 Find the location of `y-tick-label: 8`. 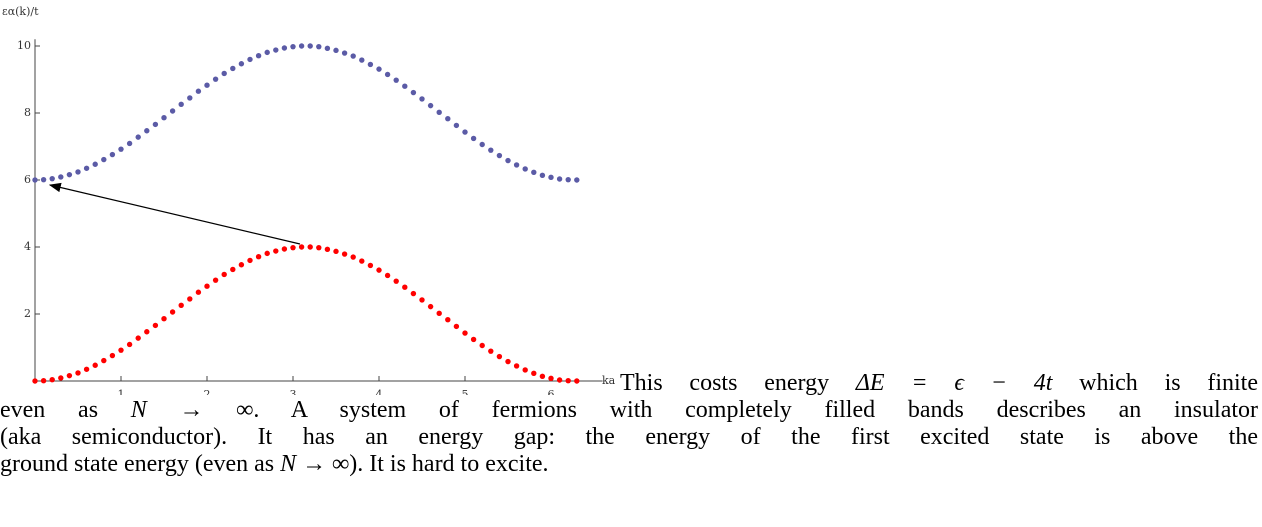

y-tick-label: 8 is located at coordinates (27, 112).